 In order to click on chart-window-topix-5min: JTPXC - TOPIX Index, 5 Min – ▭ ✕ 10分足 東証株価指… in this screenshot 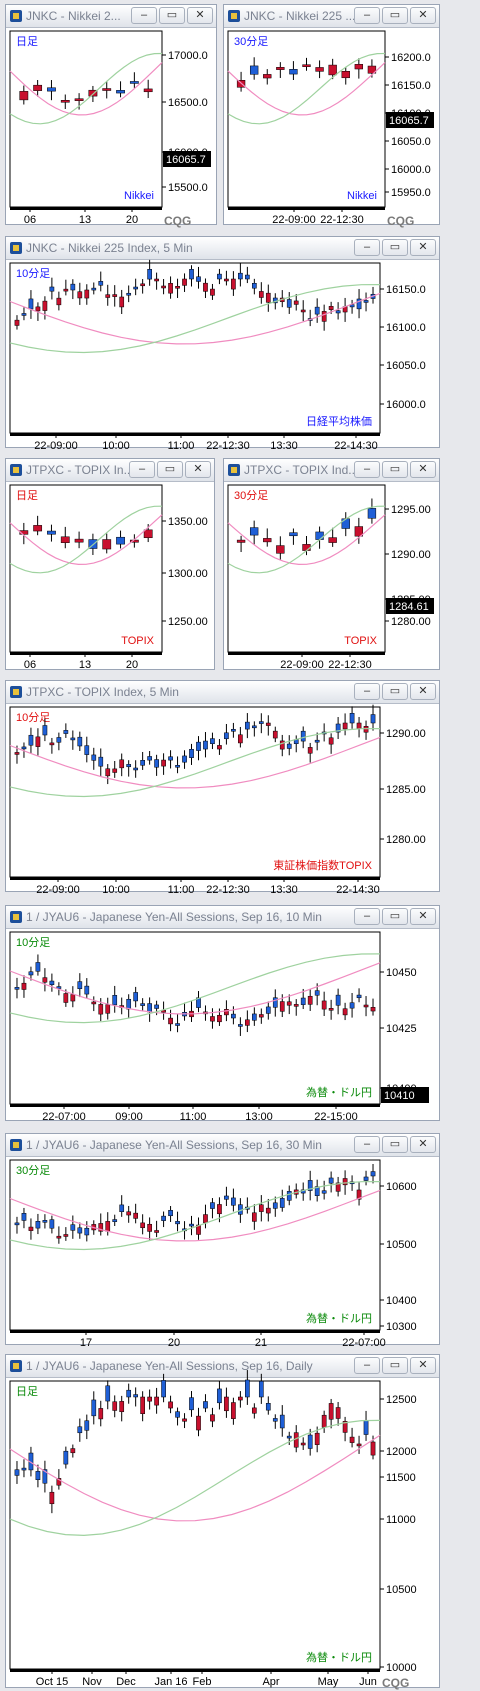, I will do `click(222, 788)`.